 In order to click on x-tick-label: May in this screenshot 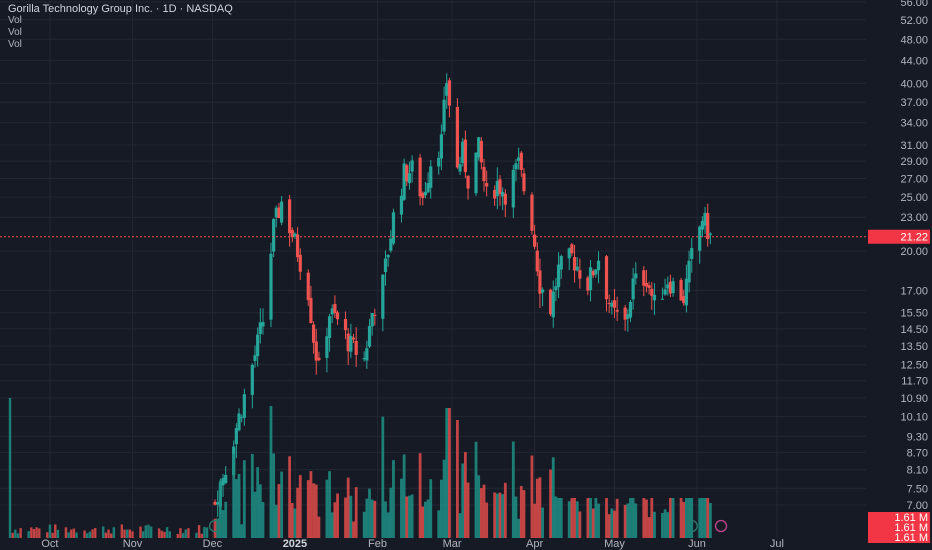, I will do `click(614, 544)`.